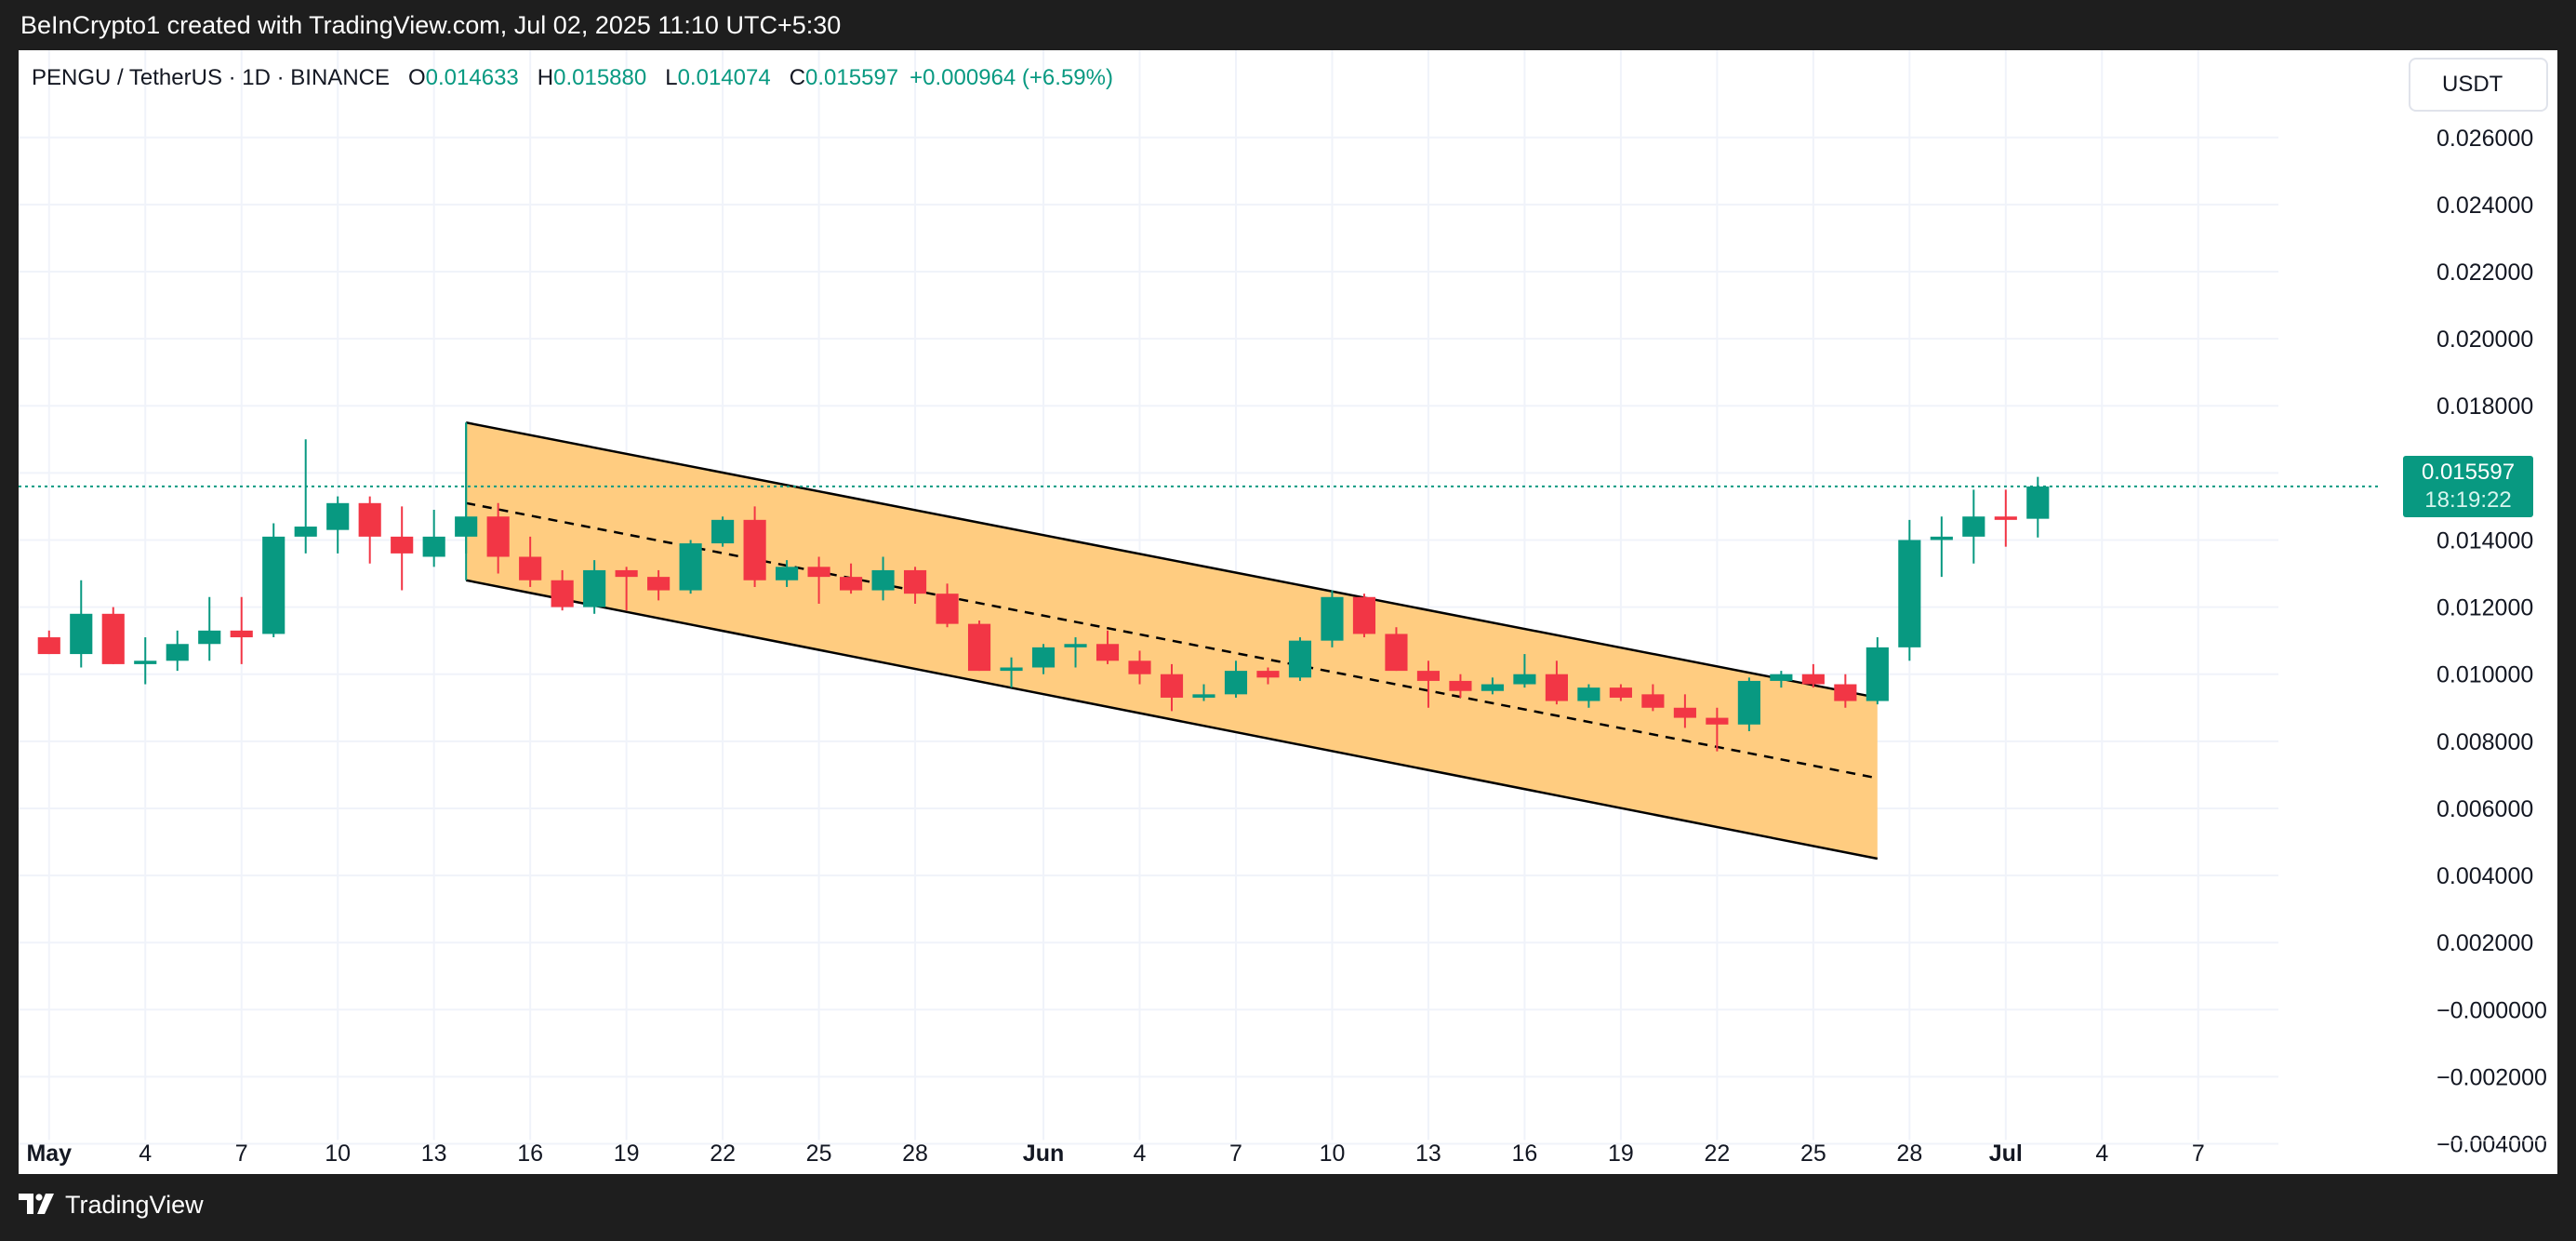 The width and height of the screenshot is (2576, 1241). I want to click on low-value: 0.014074, so click(724, 77).